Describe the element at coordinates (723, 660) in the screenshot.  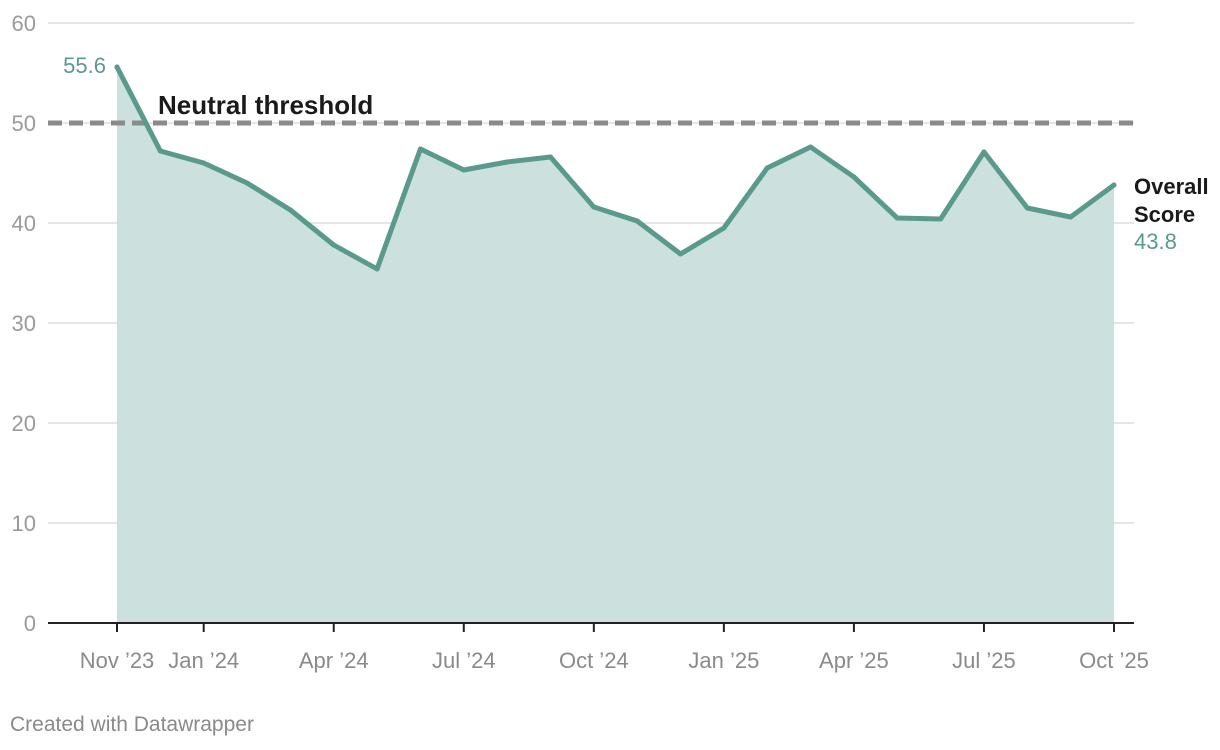
I see `x-tick-label: Jan ’25` at that location.